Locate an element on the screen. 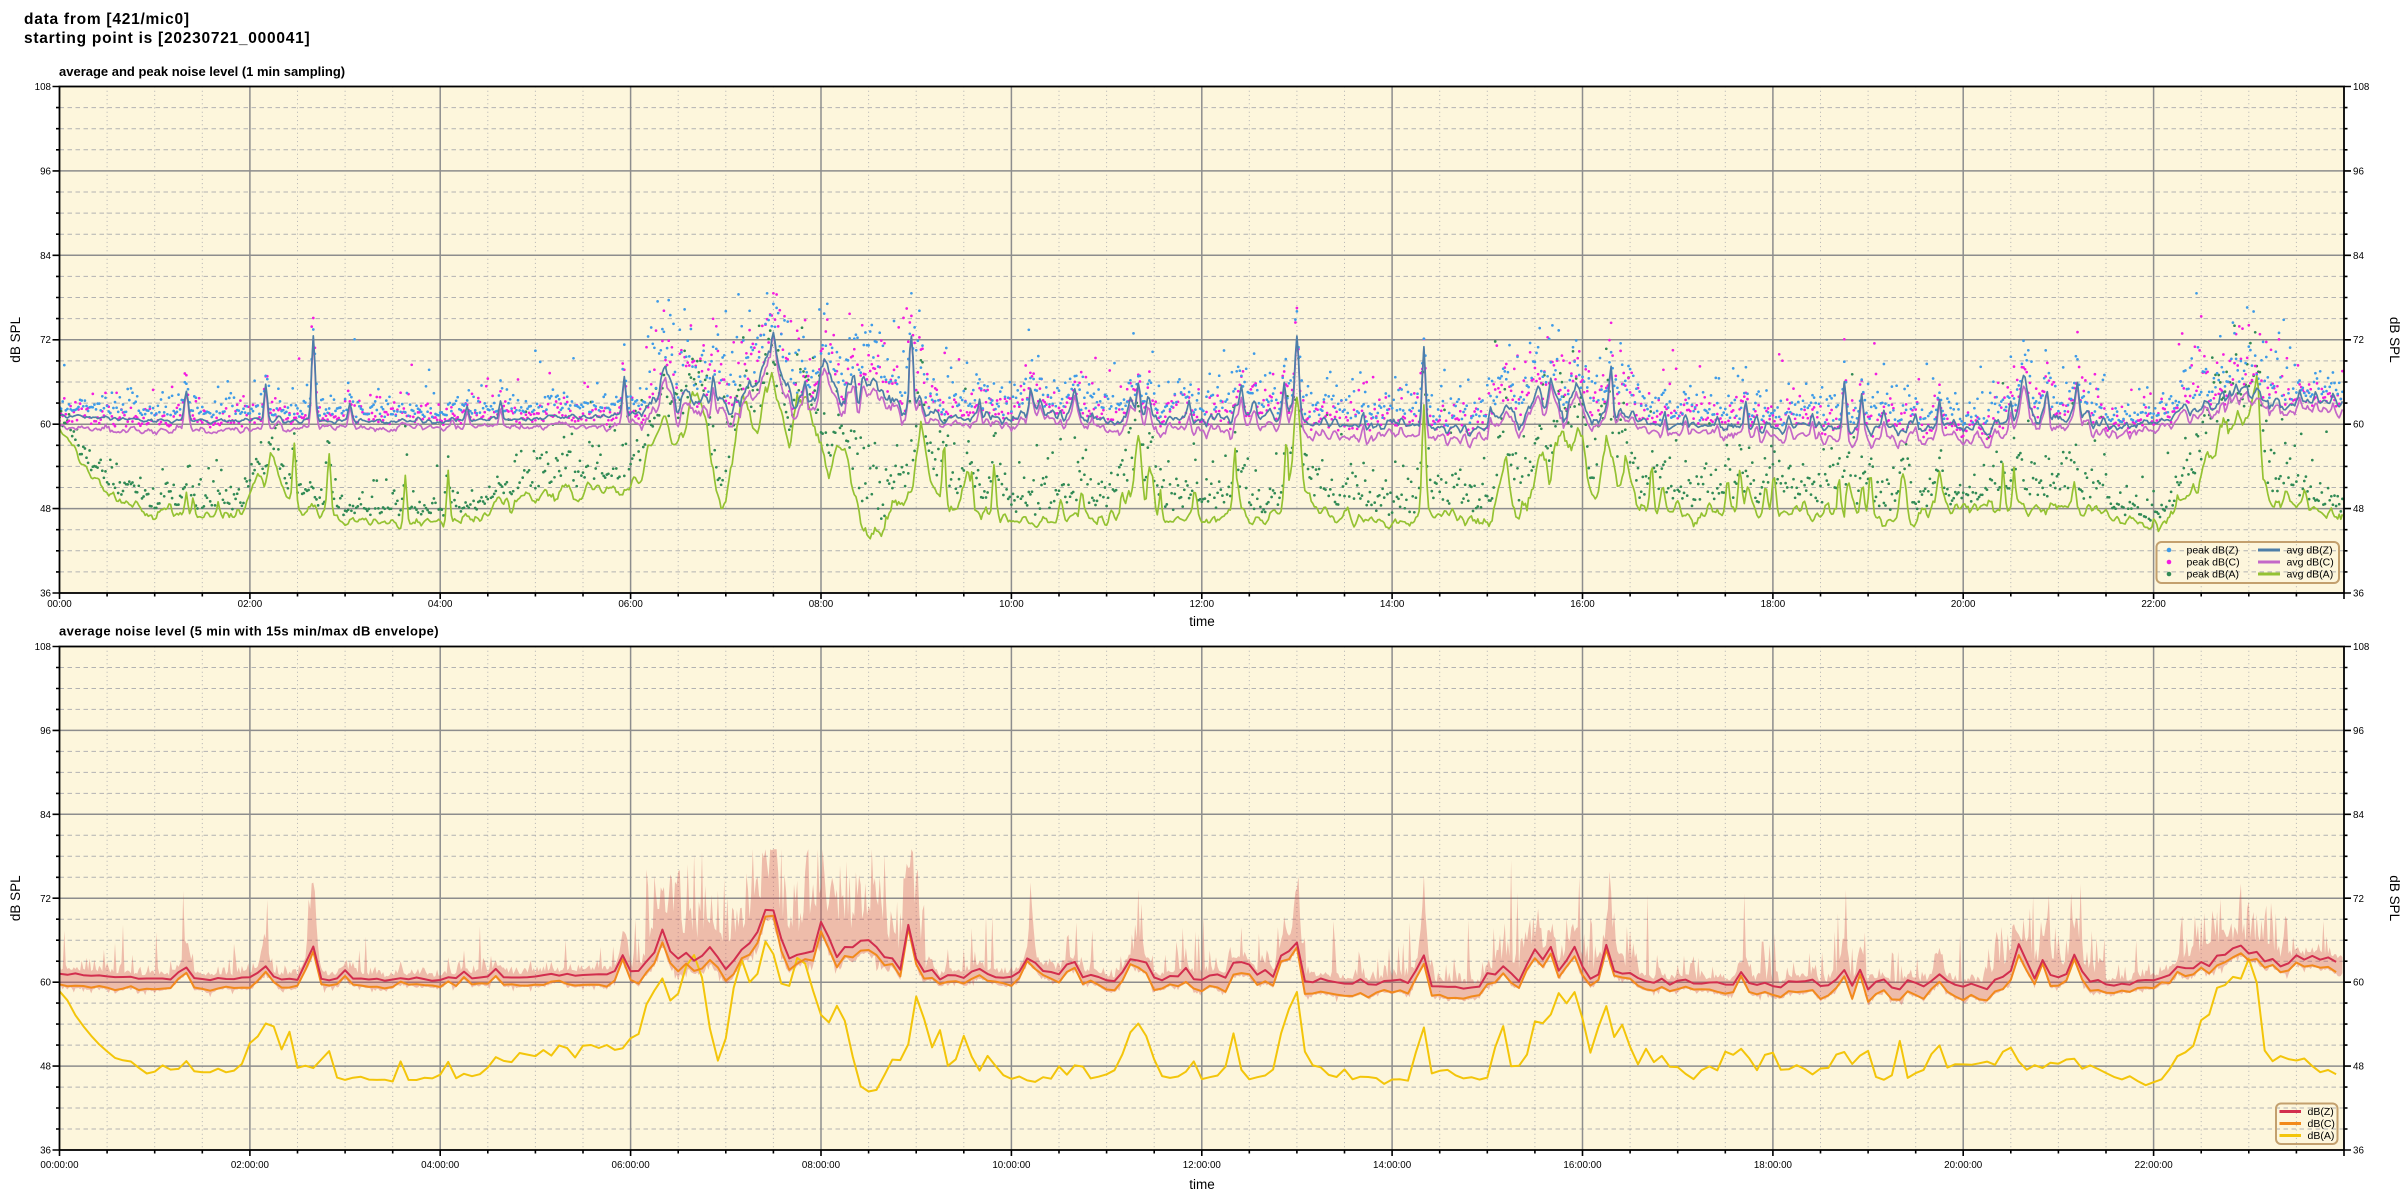 The image size is (2400, 1200). svg-text: avg dB(C) is located at coordinates (2310, 563).